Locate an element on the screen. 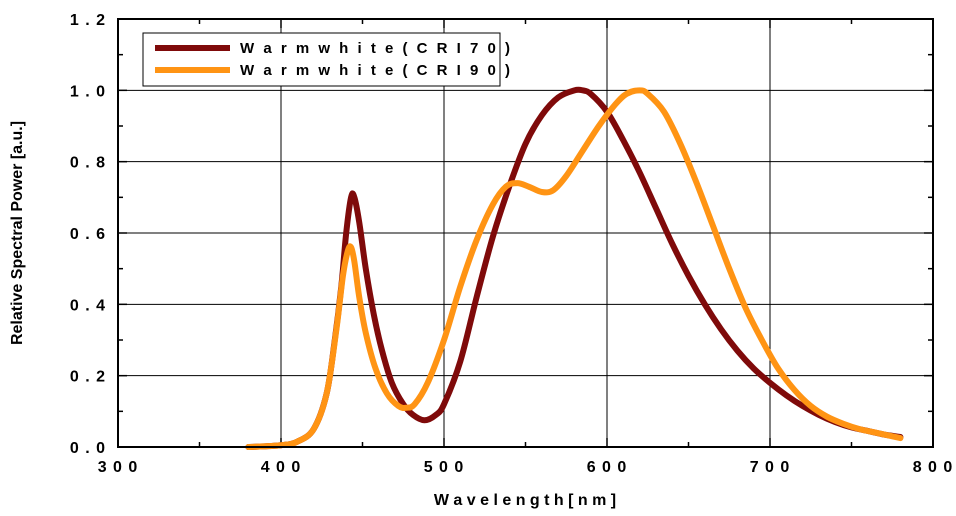 Image resolution: width=956 pixels, height=516 pixels. x-tick-labels: 3 0 0 4 0 0 5 0 0 6 0 0 7 0 0 8 0 0 is located at coordinates (526, 467).